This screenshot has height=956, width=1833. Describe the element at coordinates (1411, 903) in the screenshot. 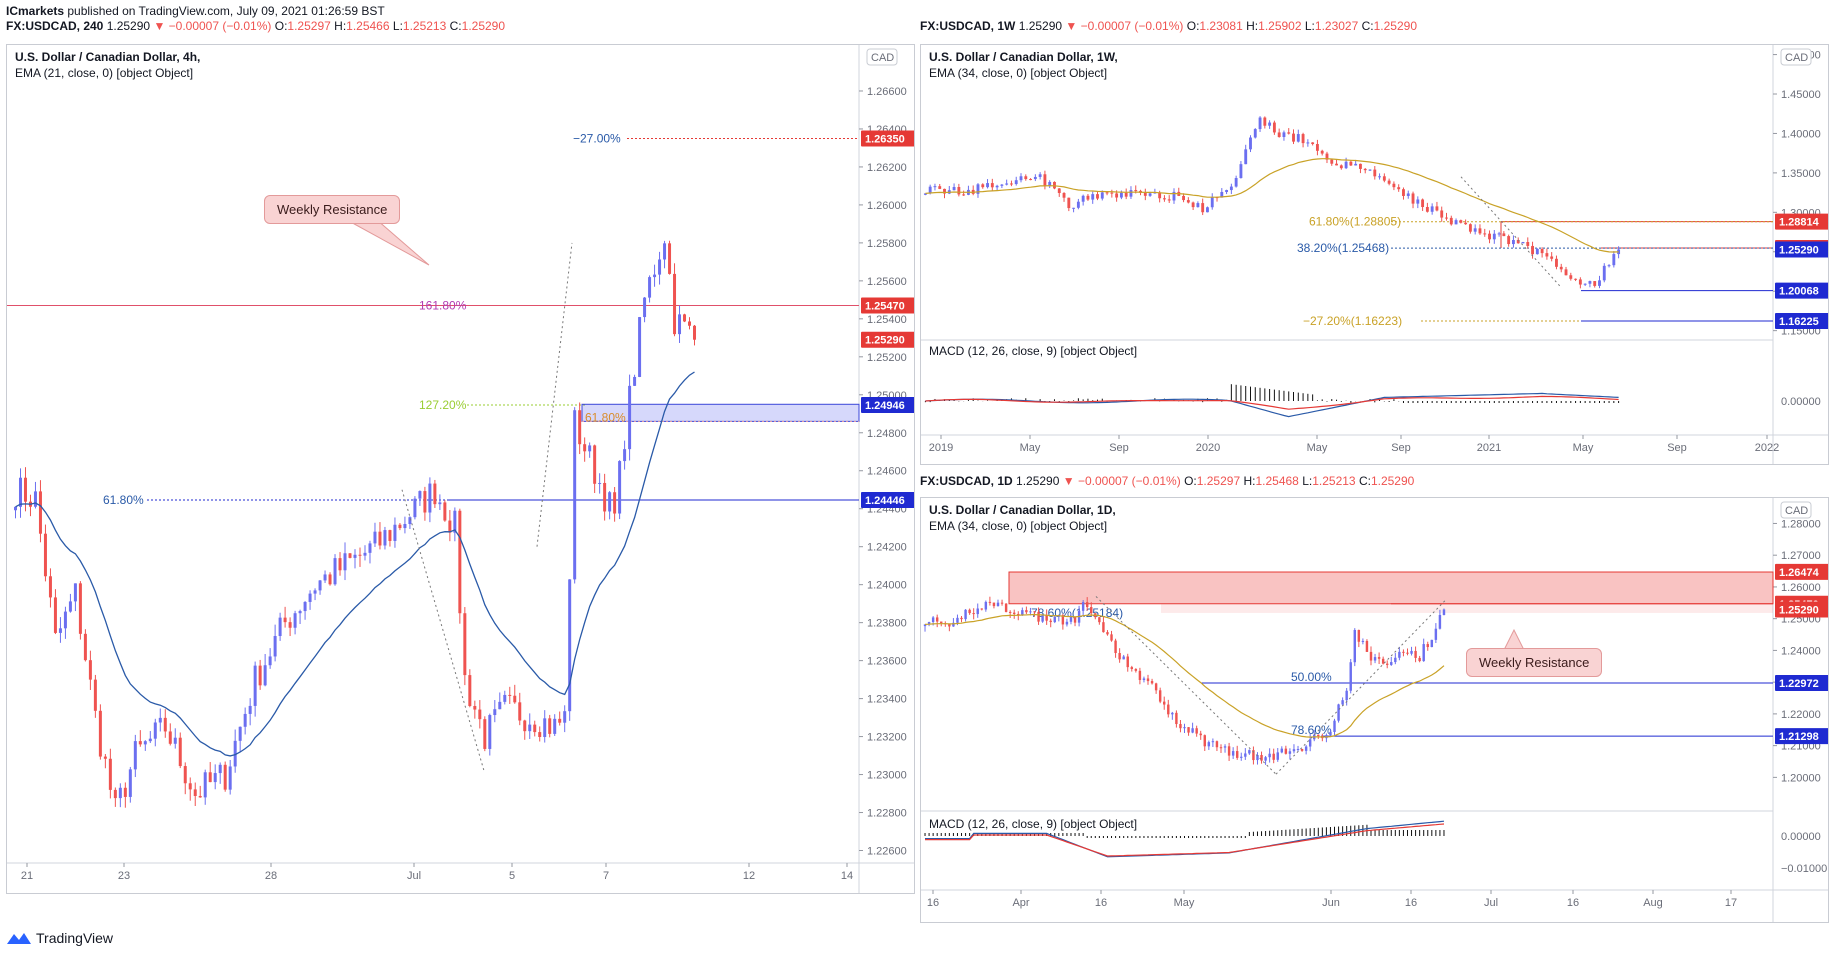

I see `x-tick-label: 16` at that location.